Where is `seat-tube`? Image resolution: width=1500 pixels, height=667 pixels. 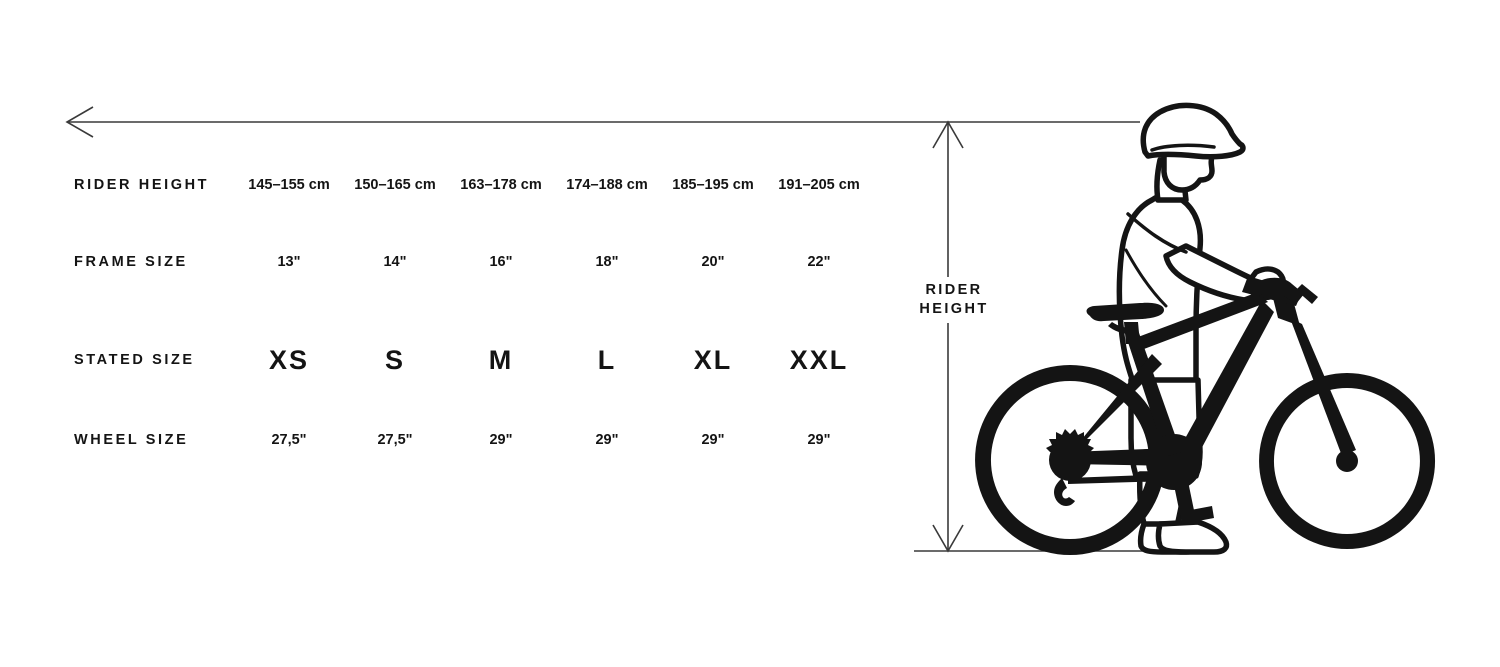
seat-tube is located at coordinates (1155, 400).